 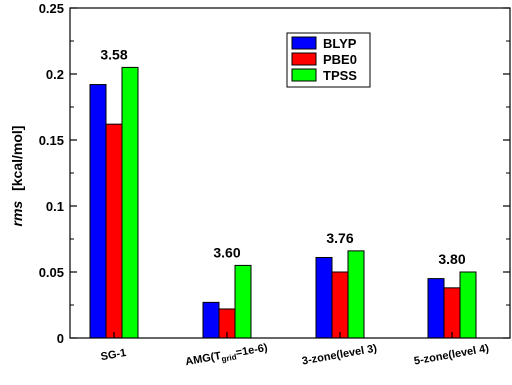 I want to click on y-axis-label-unit: [kcal/mol], so click(x=17, y=158).